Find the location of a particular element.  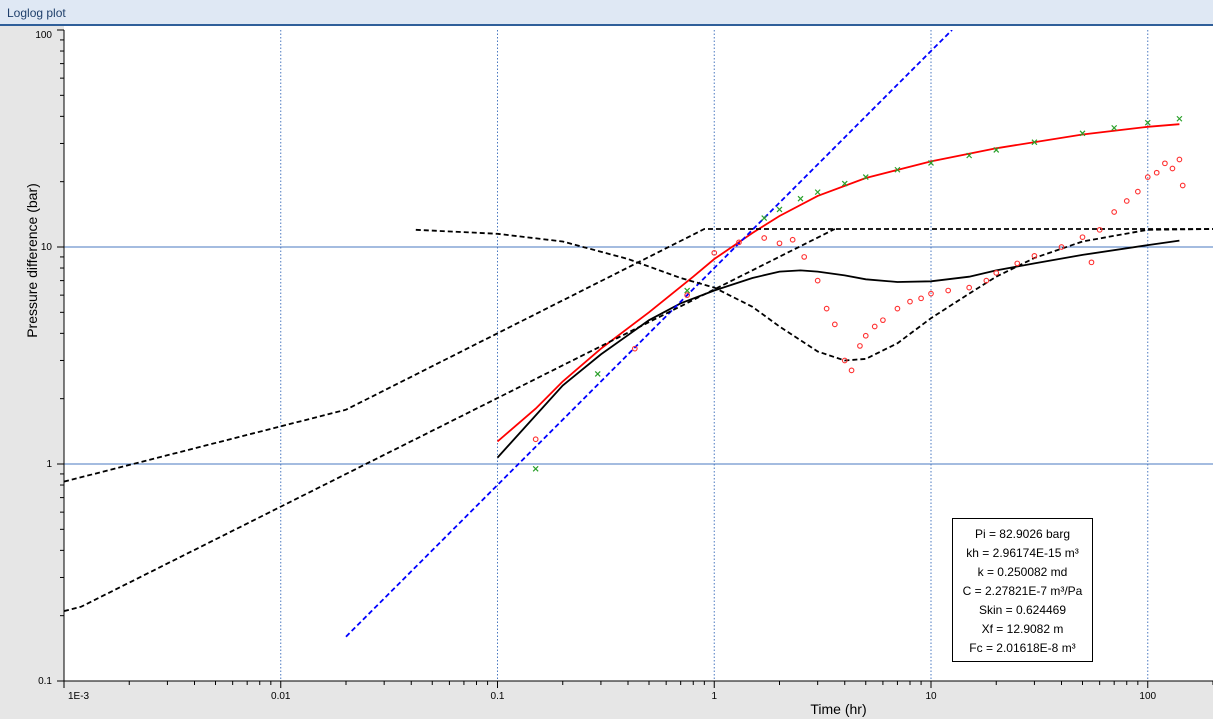

x-axis-margin is located at coordinates (606, 700).